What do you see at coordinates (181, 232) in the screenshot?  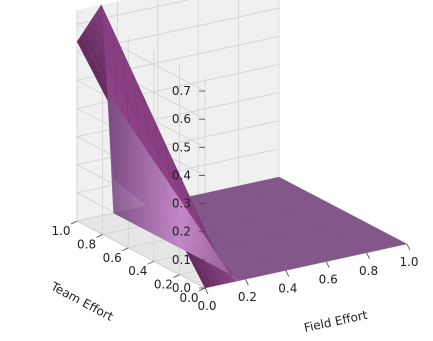 I see `z-tick-label: 0.2` at bounding box center [181, 232].